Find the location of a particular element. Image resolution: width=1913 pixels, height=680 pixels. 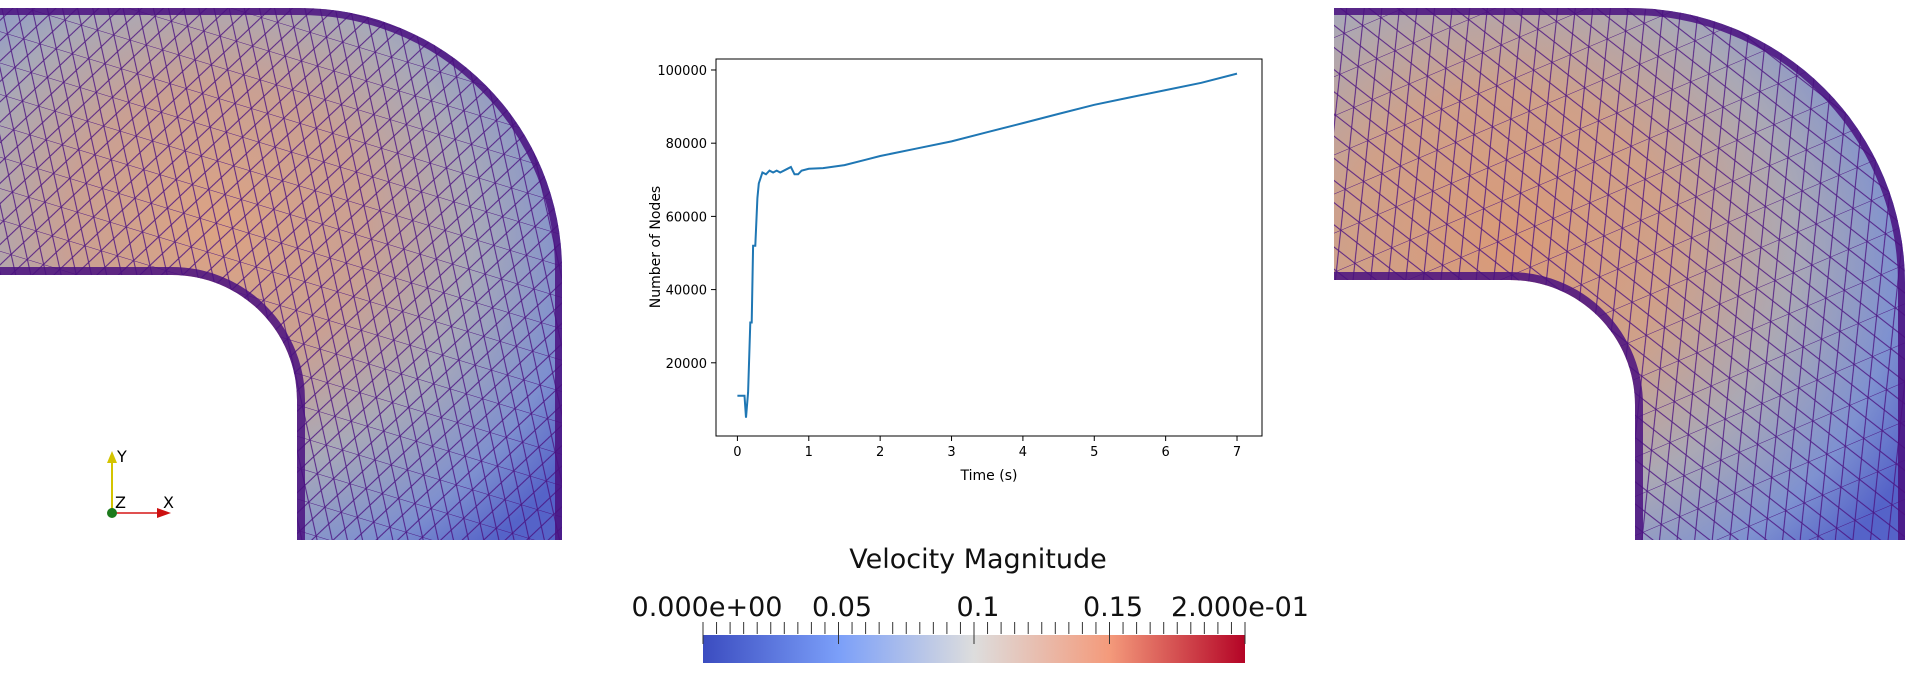

x-tick-label: 3 is located at coordinates (951, 452).